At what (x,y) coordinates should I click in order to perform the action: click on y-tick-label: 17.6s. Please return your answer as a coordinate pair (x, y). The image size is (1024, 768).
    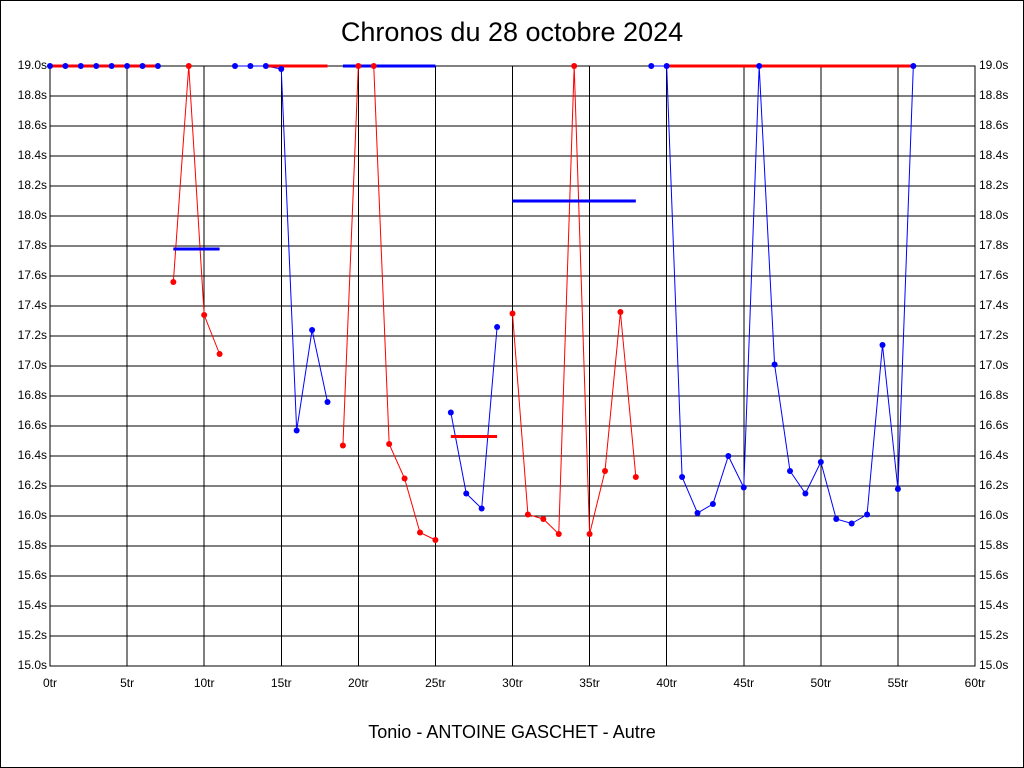
    Looking at the image, I should click on (32, 275).